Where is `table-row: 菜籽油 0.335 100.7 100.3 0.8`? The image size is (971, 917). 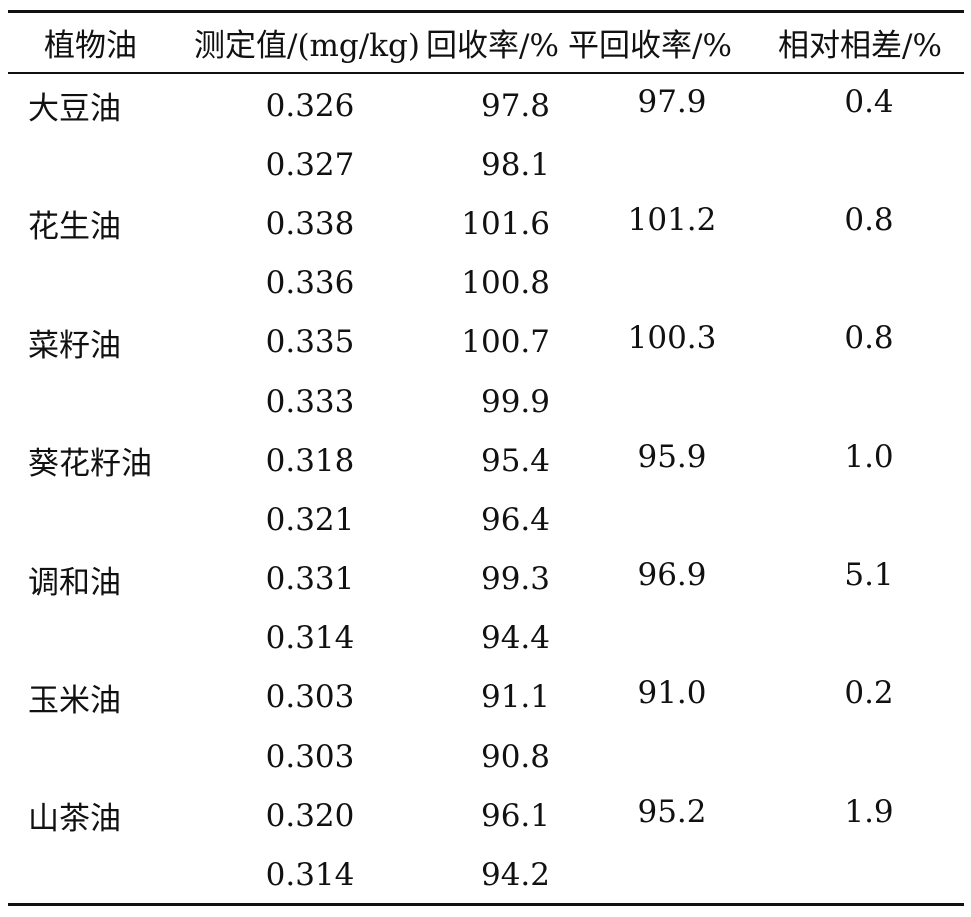
table-row: 菜籽油 0.335 100.7 100.3 0.8 is located at coordinates (486, 342).